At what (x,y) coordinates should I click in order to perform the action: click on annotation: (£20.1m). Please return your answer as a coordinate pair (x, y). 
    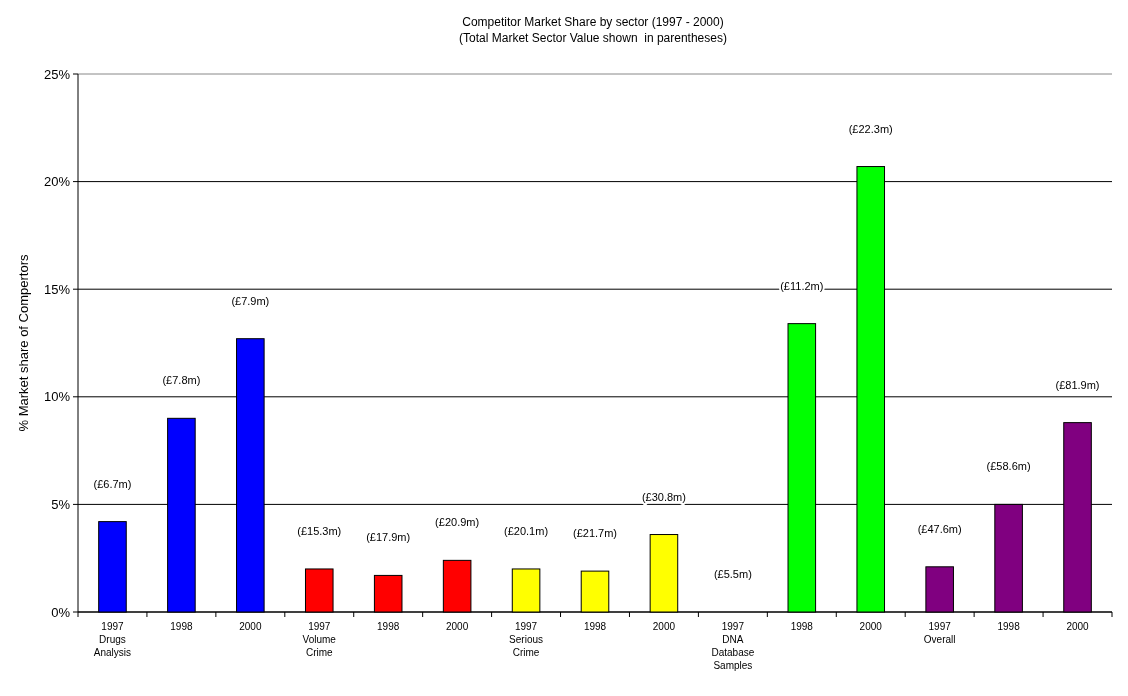
    Looking at the image, I should click on (526, 530).